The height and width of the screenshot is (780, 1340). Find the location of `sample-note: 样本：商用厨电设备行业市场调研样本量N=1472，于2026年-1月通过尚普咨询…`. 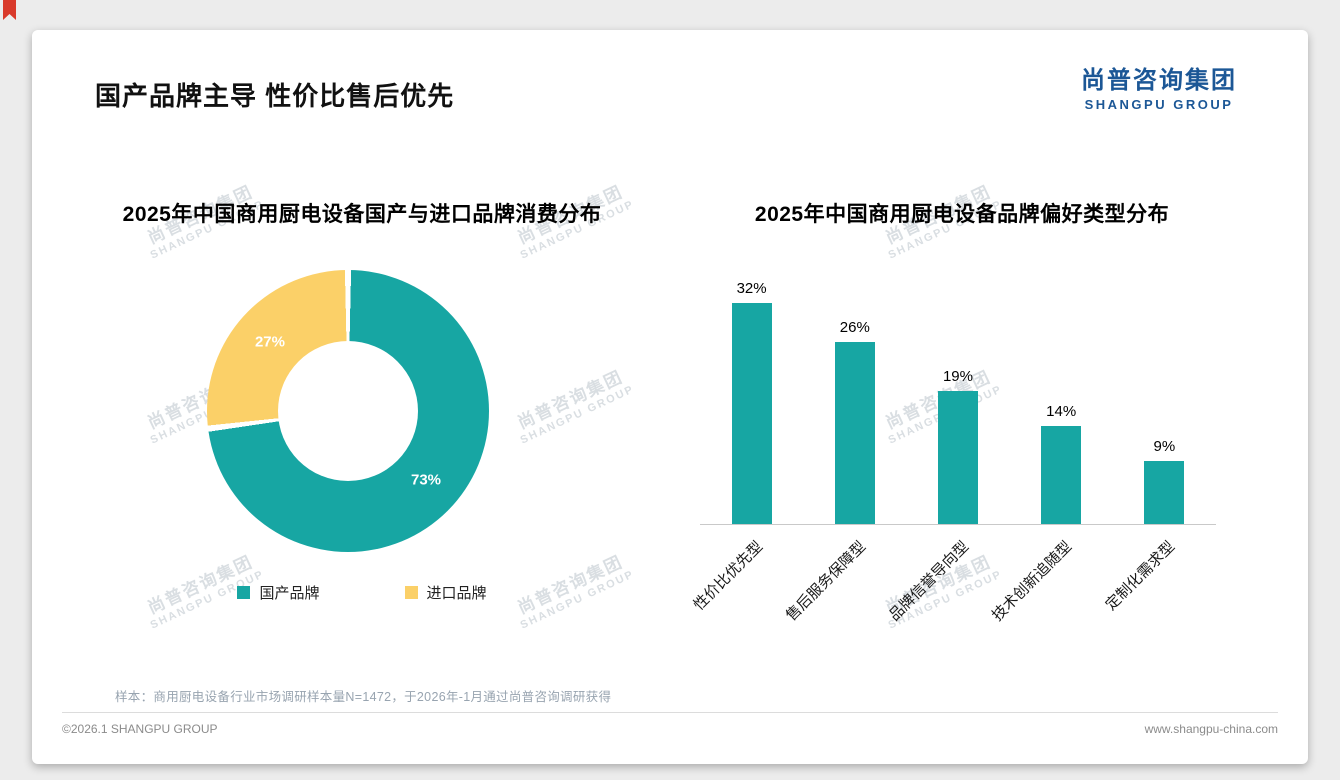

sample-note: 样本：商用厨电设备行业市场调研样本量N=1472，于2026年-1月通过尚普咨询… is located at coordinates (363, 697).